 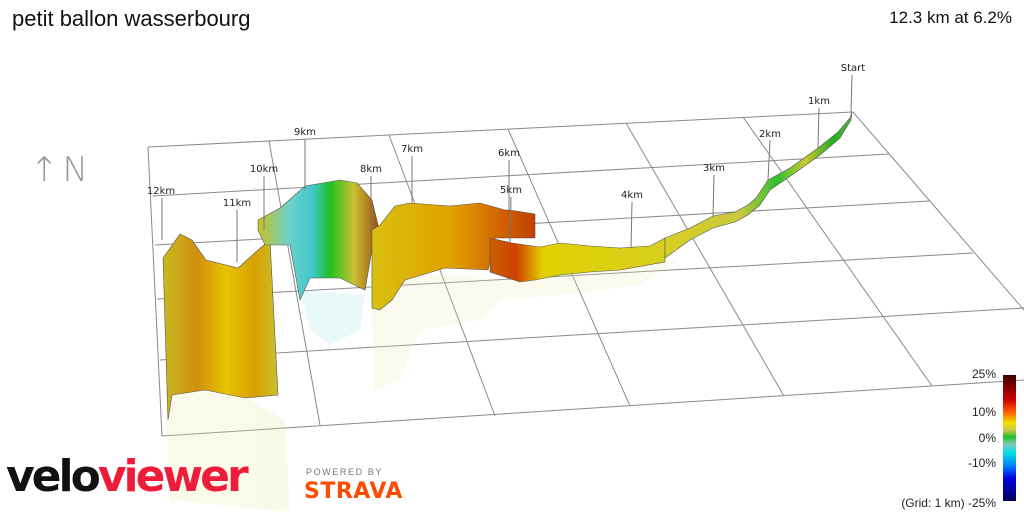 What do you see at coordinates (948, 503) in the screenshot?
I see `legend-label-grid: (Grid: 1 km) -25%` at bounding box center [948, 503].